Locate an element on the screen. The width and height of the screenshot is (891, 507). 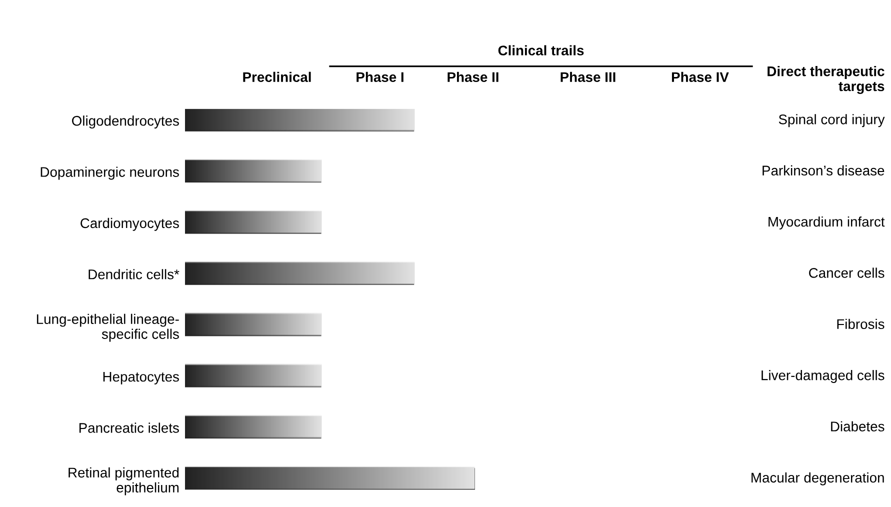
y-tick-label: Cardiomyocytes is located at coordinates (129, 224).